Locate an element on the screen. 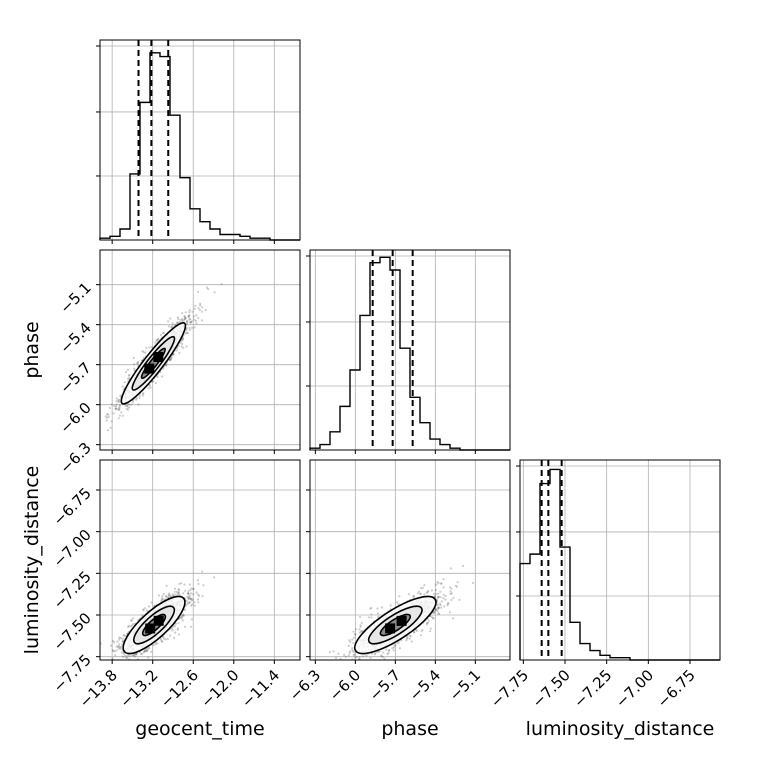 Image resolution: width=760 pixels, height=760 pixels. x-tick-label-phase: −5.1 is located at coordinates (465, 685).